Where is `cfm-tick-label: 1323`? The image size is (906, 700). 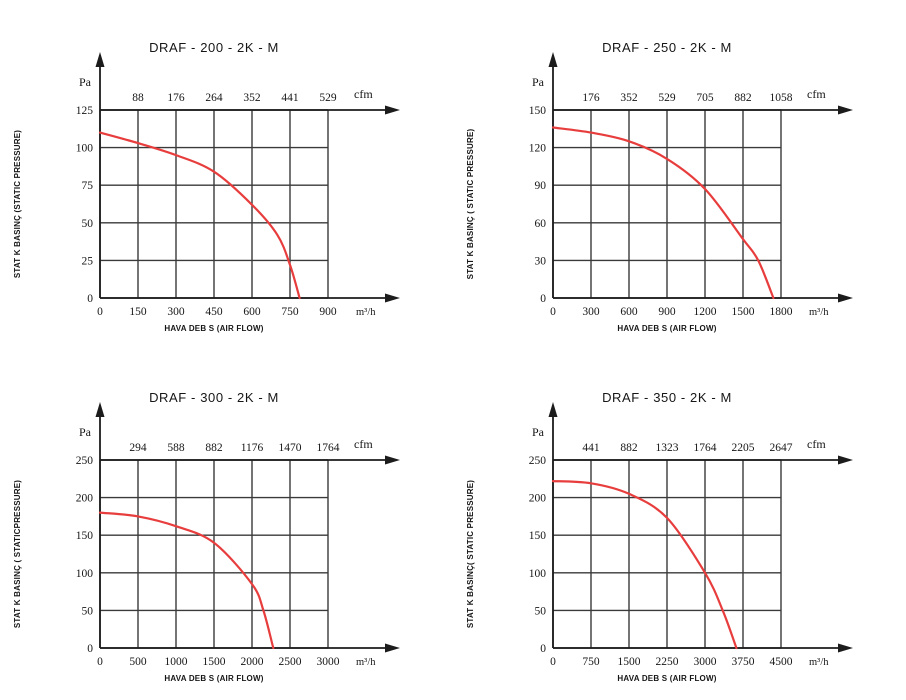
cfm-tick-label: 1323 is located at coordinates (667, 448).